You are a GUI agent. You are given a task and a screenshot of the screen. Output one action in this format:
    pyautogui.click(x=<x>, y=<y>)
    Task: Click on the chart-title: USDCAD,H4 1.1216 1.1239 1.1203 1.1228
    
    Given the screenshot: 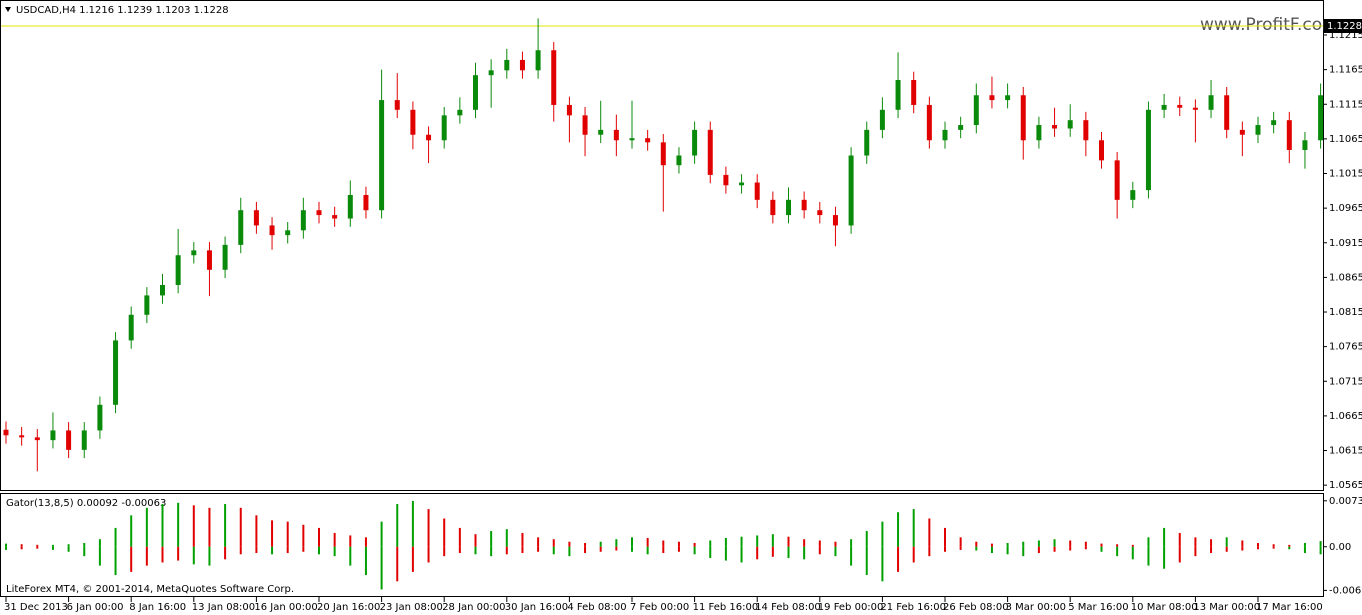 What is the action you would take?
    pyautogui.click(x=122, y=10)
    